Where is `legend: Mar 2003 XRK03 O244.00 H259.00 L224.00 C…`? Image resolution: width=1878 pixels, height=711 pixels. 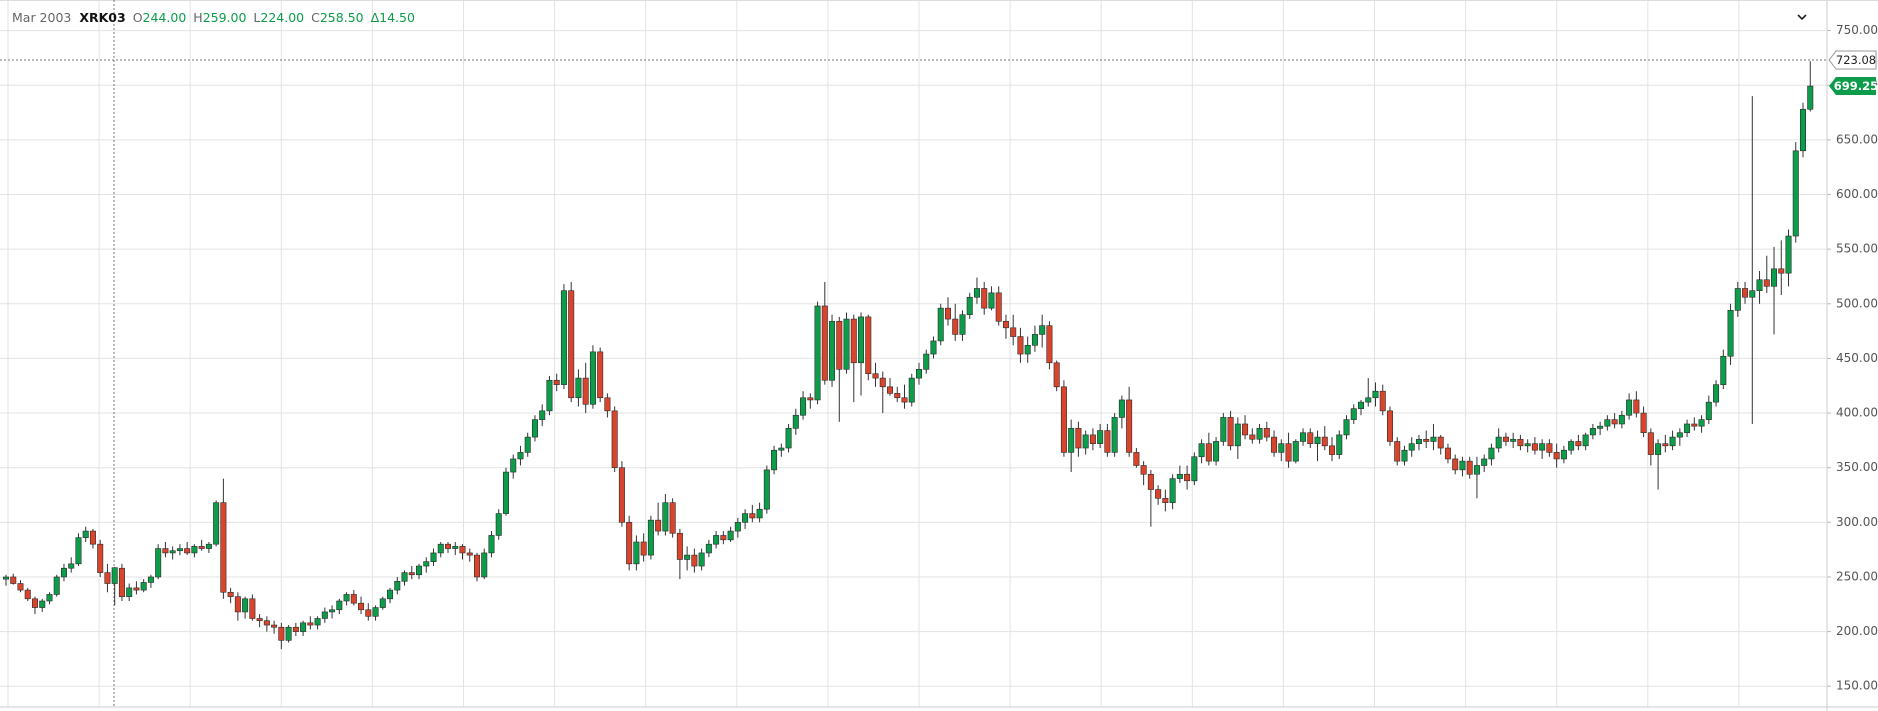 legend: Mar 2003 XRK03 O244.00 H259.00 L224.00 C… is located at coordinates (213, 17).